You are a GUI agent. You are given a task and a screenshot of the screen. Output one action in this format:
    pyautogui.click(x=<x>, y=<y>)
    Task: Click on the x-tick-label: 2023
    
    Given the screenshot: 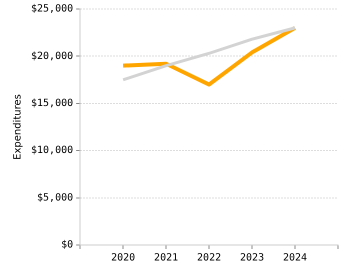 What is the action you would take?
    pyautogui.click(x=252, y=258)
    